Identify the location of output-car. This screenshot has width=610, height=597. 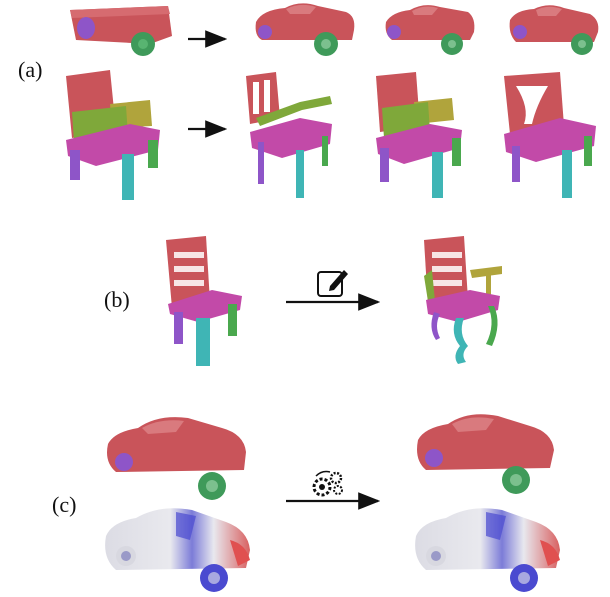
(485, 454).